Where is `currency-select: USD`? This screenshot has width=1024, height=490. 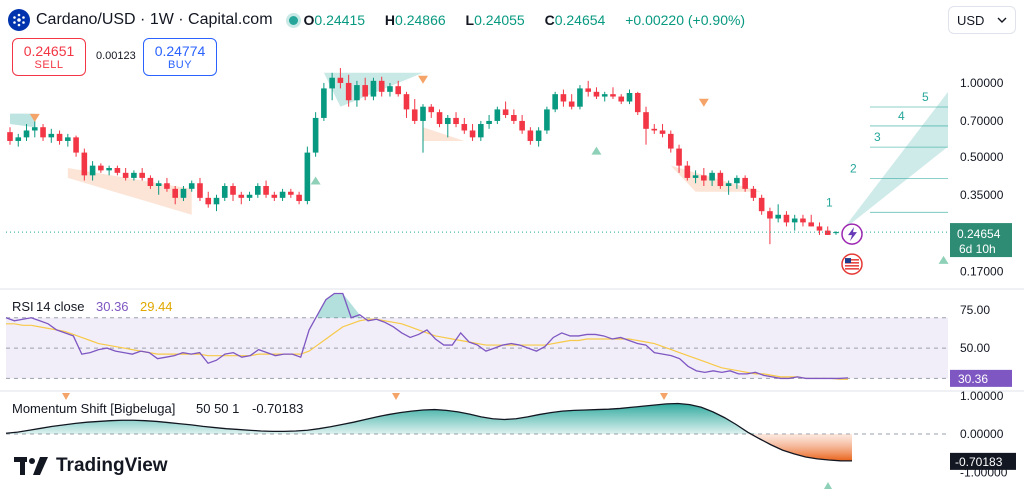
currency-select: USD is located at coordinates (982, 20).